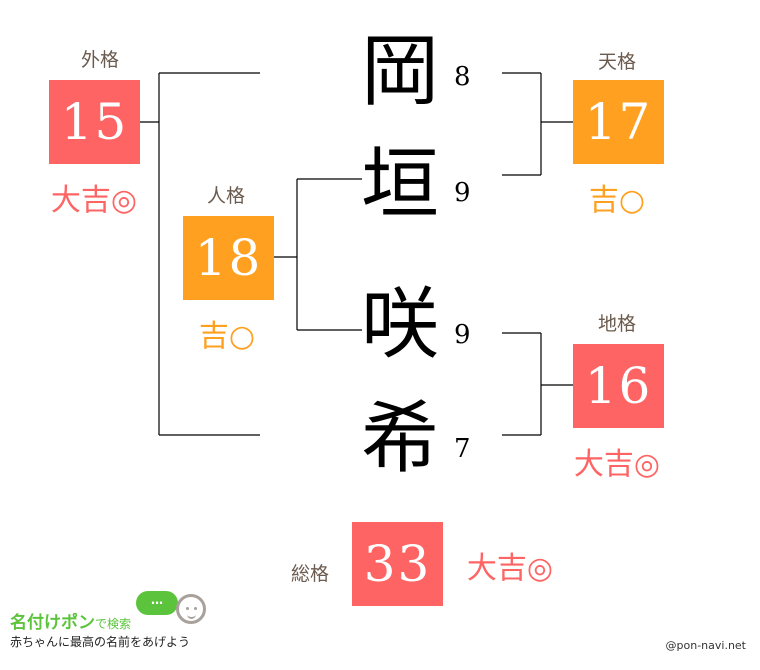  Describe the element at coordinates (705, 645) in the screenshot. I see `site-credit: @pon-navi.net` at that location.